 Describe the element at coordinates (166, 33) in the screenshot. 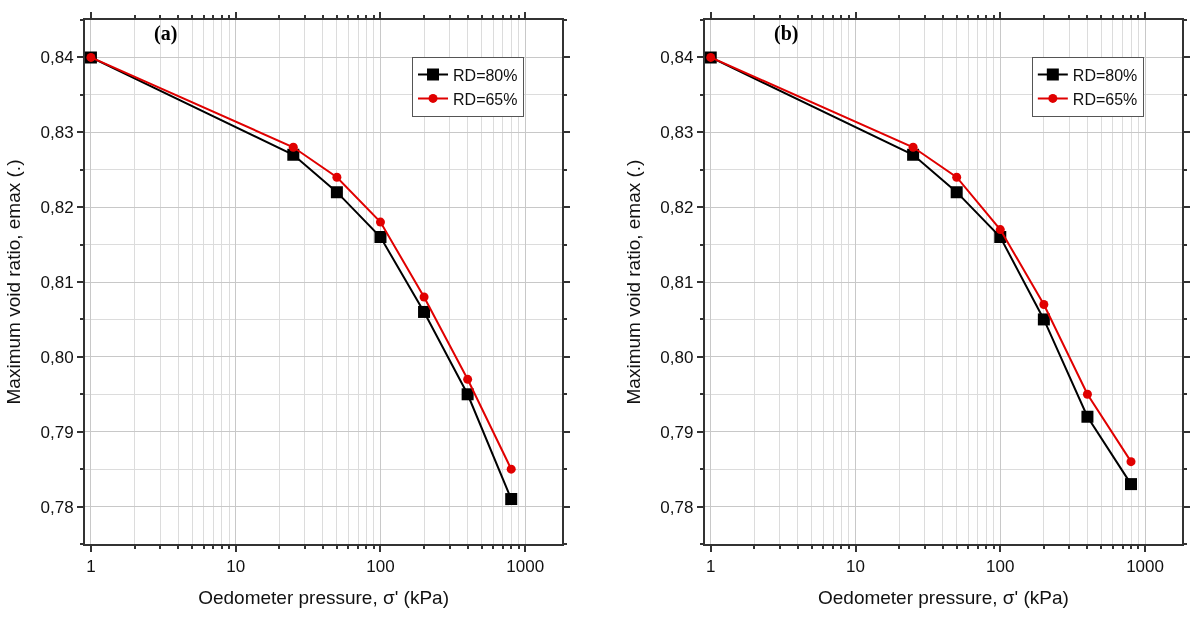

I see `annotation: (a)` at that location.